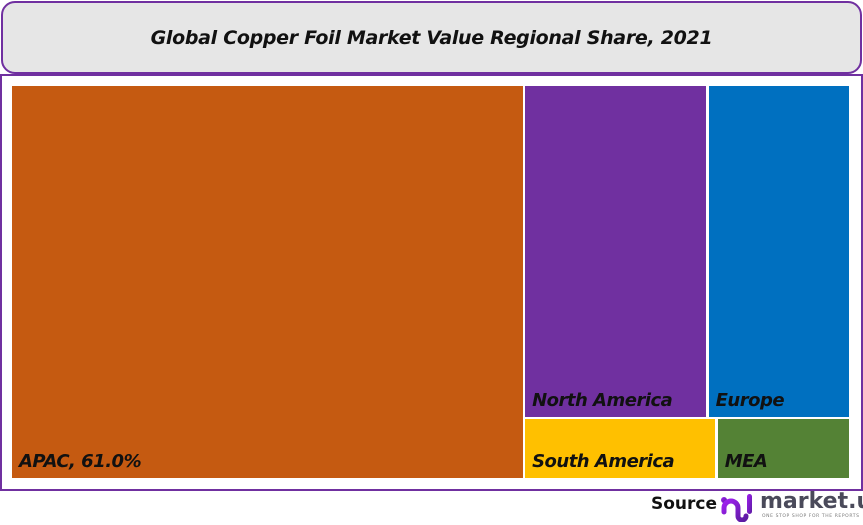  Describe the element at coordinates (811, 516) in the screenshot. I see `brand-tagline: ONE STOP SHOP FOR THE REPORTS` at that location.